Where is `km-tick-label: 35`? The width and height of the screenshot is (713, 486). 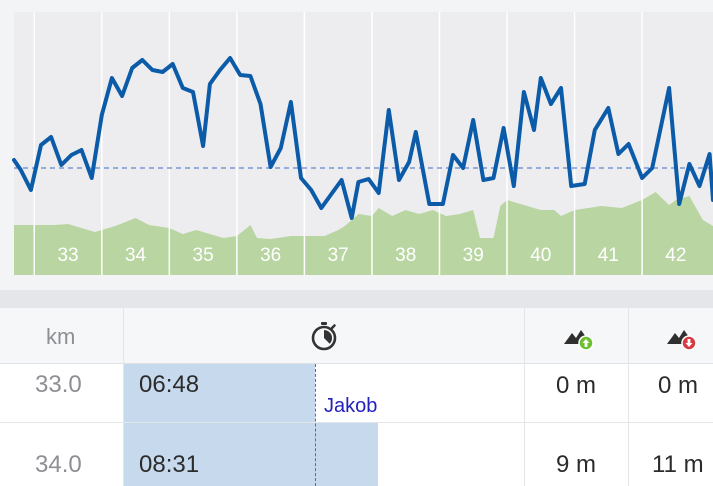
km-tick-label: 35 is located at coordinates (203, 255).